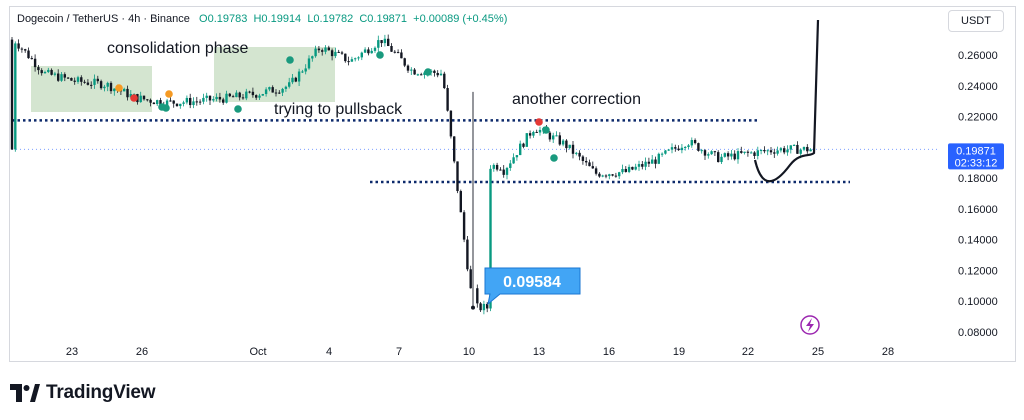  Describe the element at coordinates (978, 56) in the screenshot. I see `price-axis-label: 0.26000` at that location.